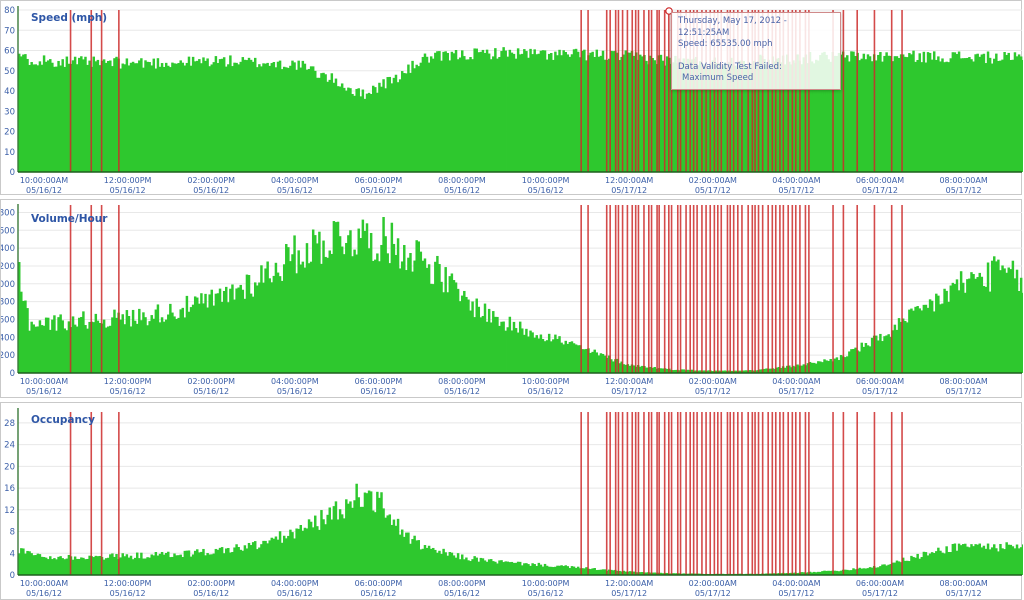  Describe the element at coordinates (295, 381) in the screenshot. I see `x-tick-time: 04:00:00PM` at that location.